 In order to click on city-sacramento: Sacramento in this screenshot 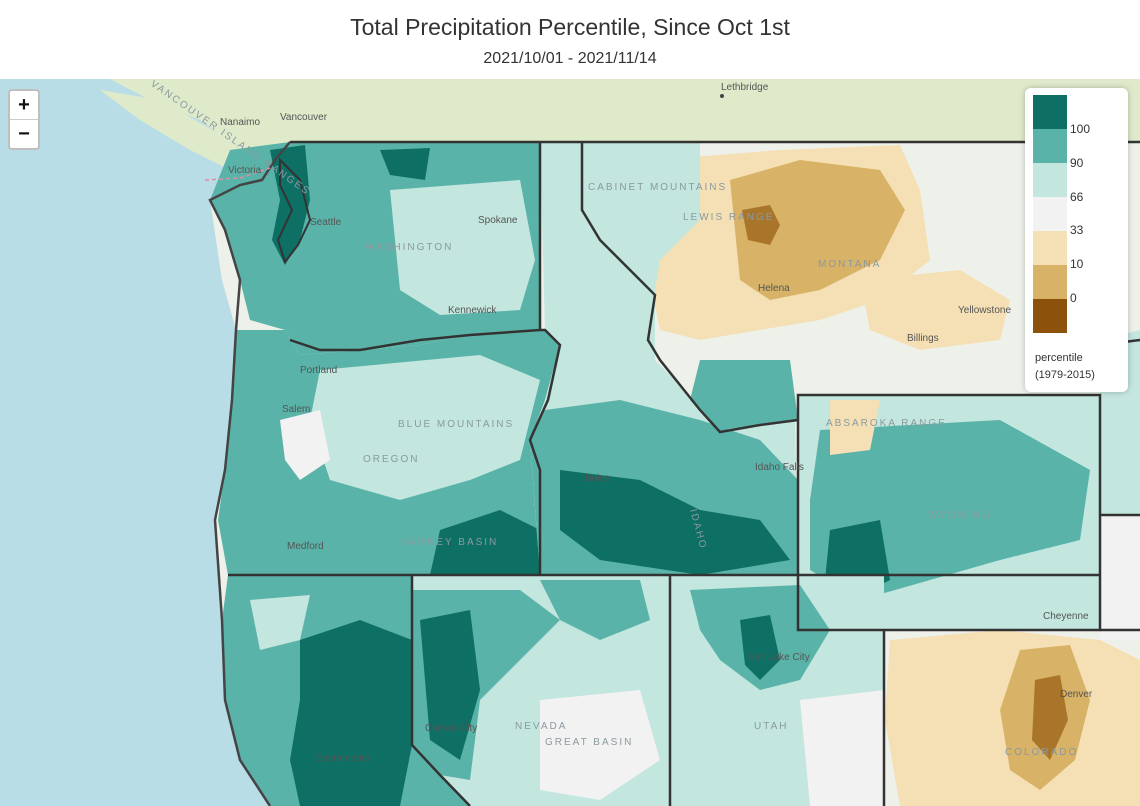, I will do `click(343, 758)`.